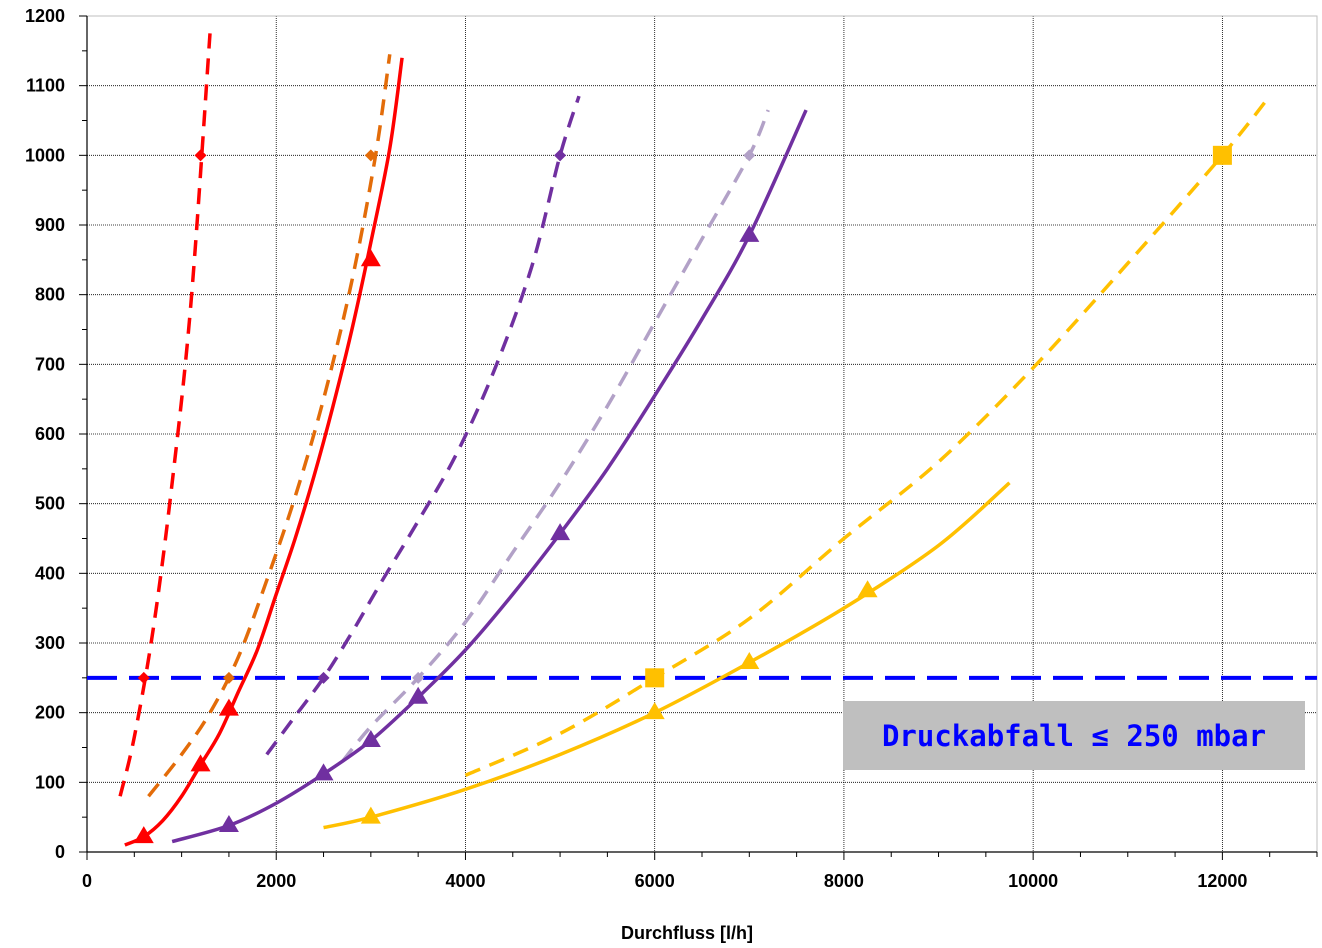  I want to click on annotation-box: Druckabfall ≤ 250 mbar, so click(1074, 735).